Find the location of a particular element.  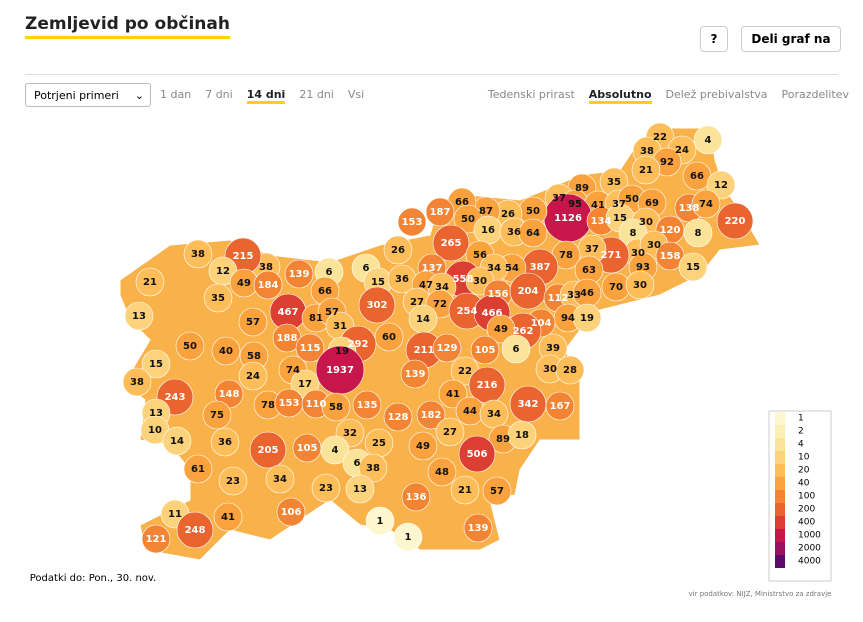

value-label: 39 is located at coordinates (553, 348).